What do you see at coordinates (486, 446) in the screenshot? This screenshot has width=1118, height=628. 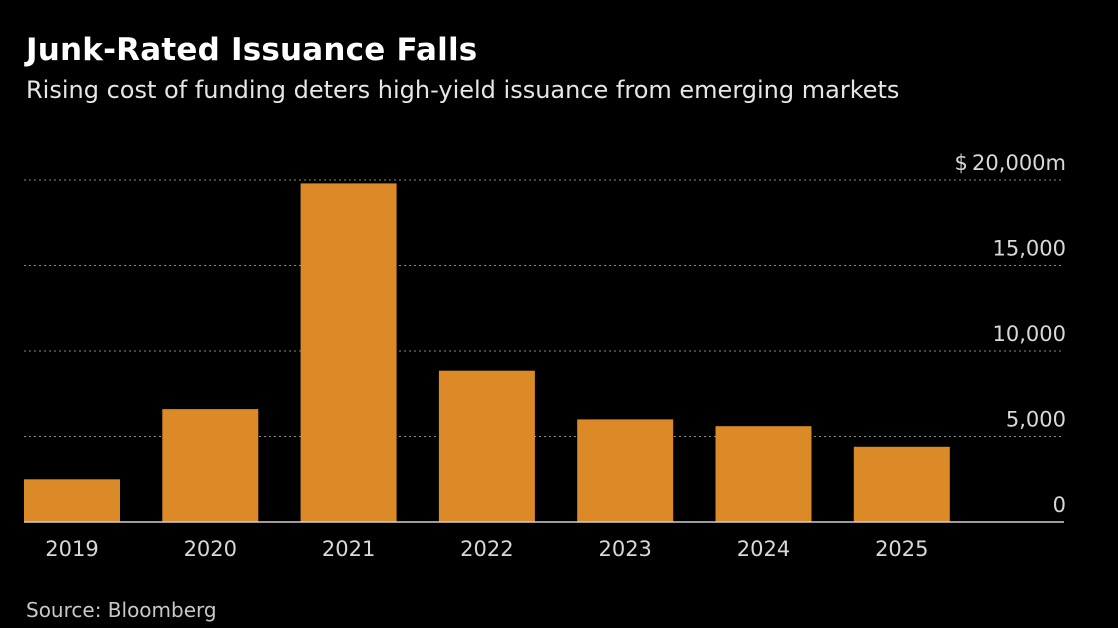 I see `bar-2022` at bounding box center [486, 446].